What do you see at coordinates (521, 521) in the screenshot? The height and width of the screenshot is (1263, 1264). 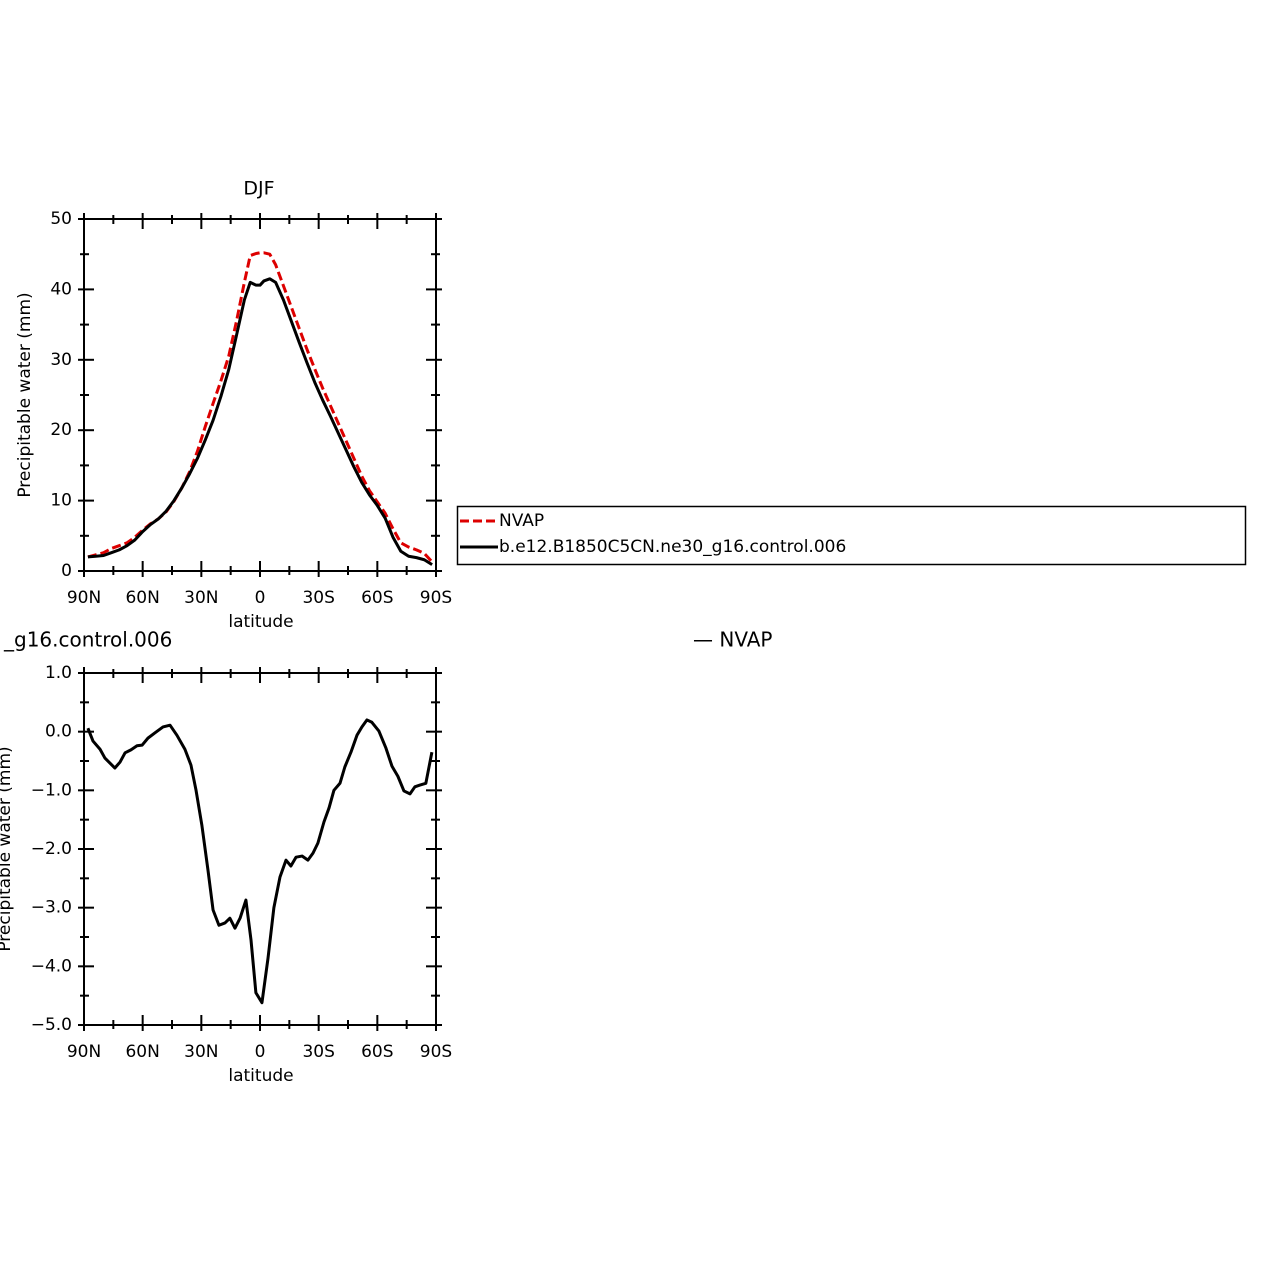 I see `legend-label: NVAP` at bounding box center [521, 521].